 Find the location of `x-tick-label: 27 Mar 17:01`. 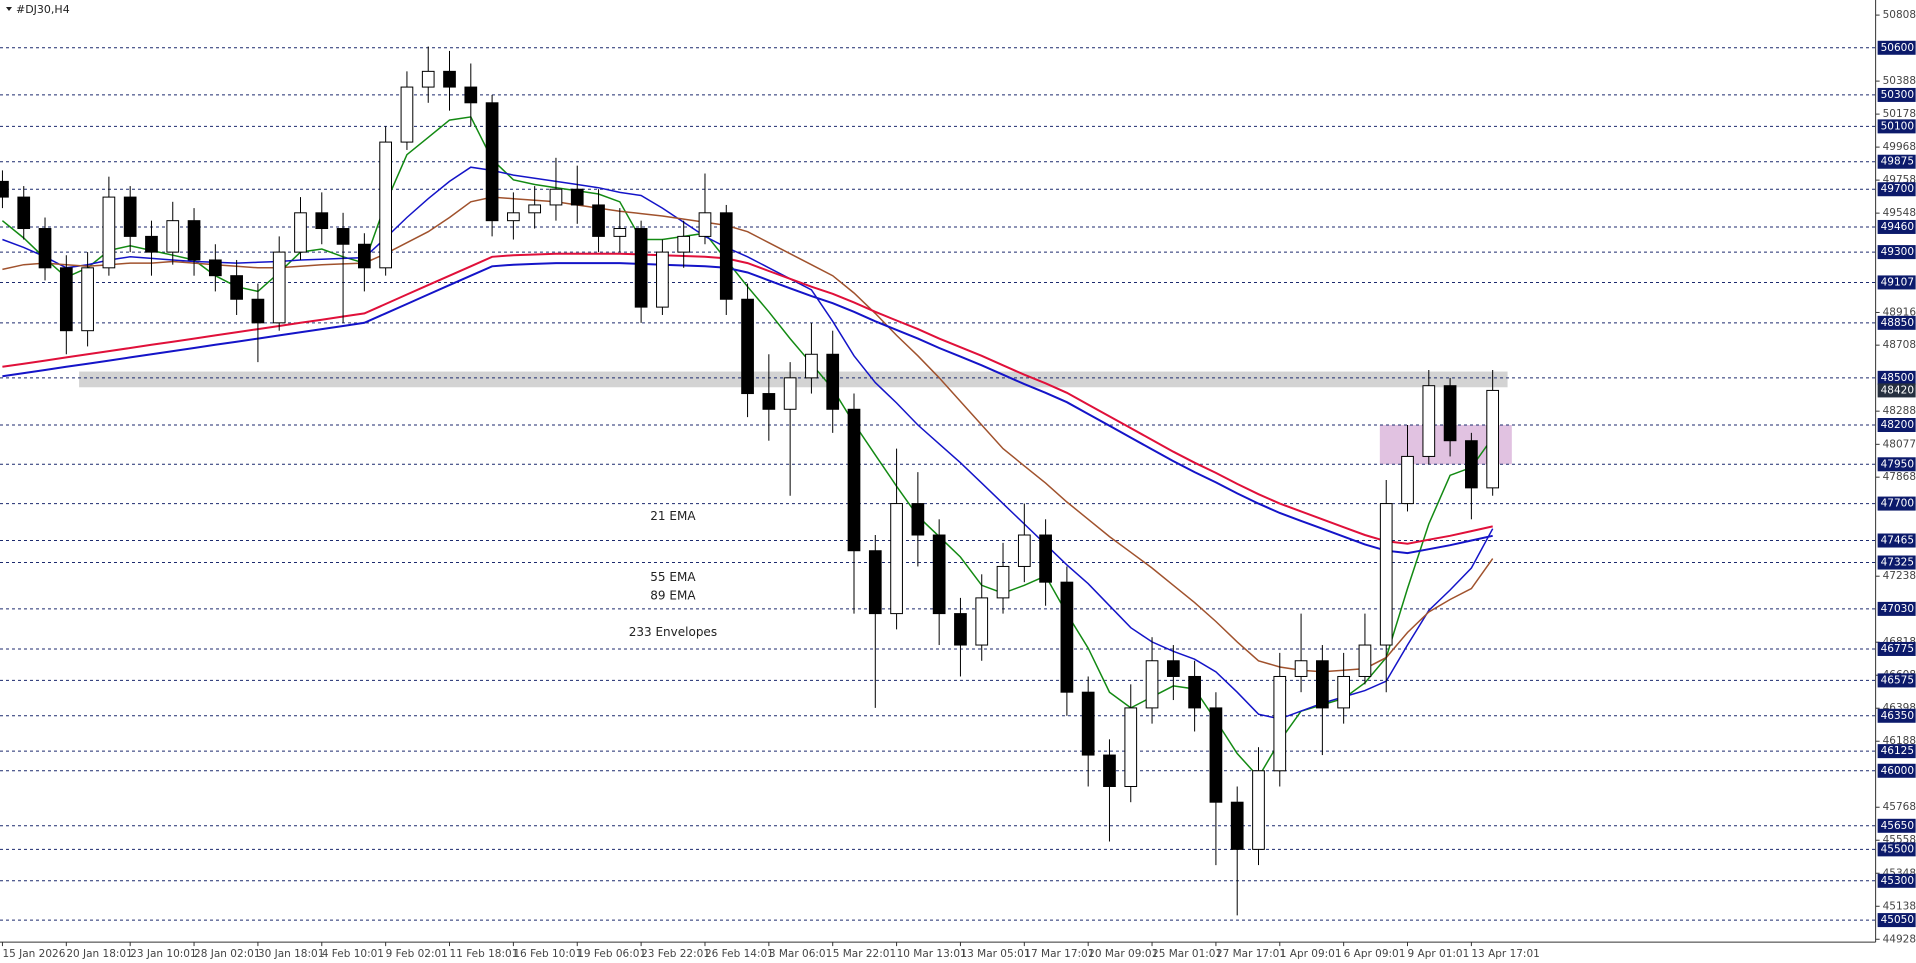

x-tick-label: 27 Mar 17:01 is located at coordinates (1251, 954).